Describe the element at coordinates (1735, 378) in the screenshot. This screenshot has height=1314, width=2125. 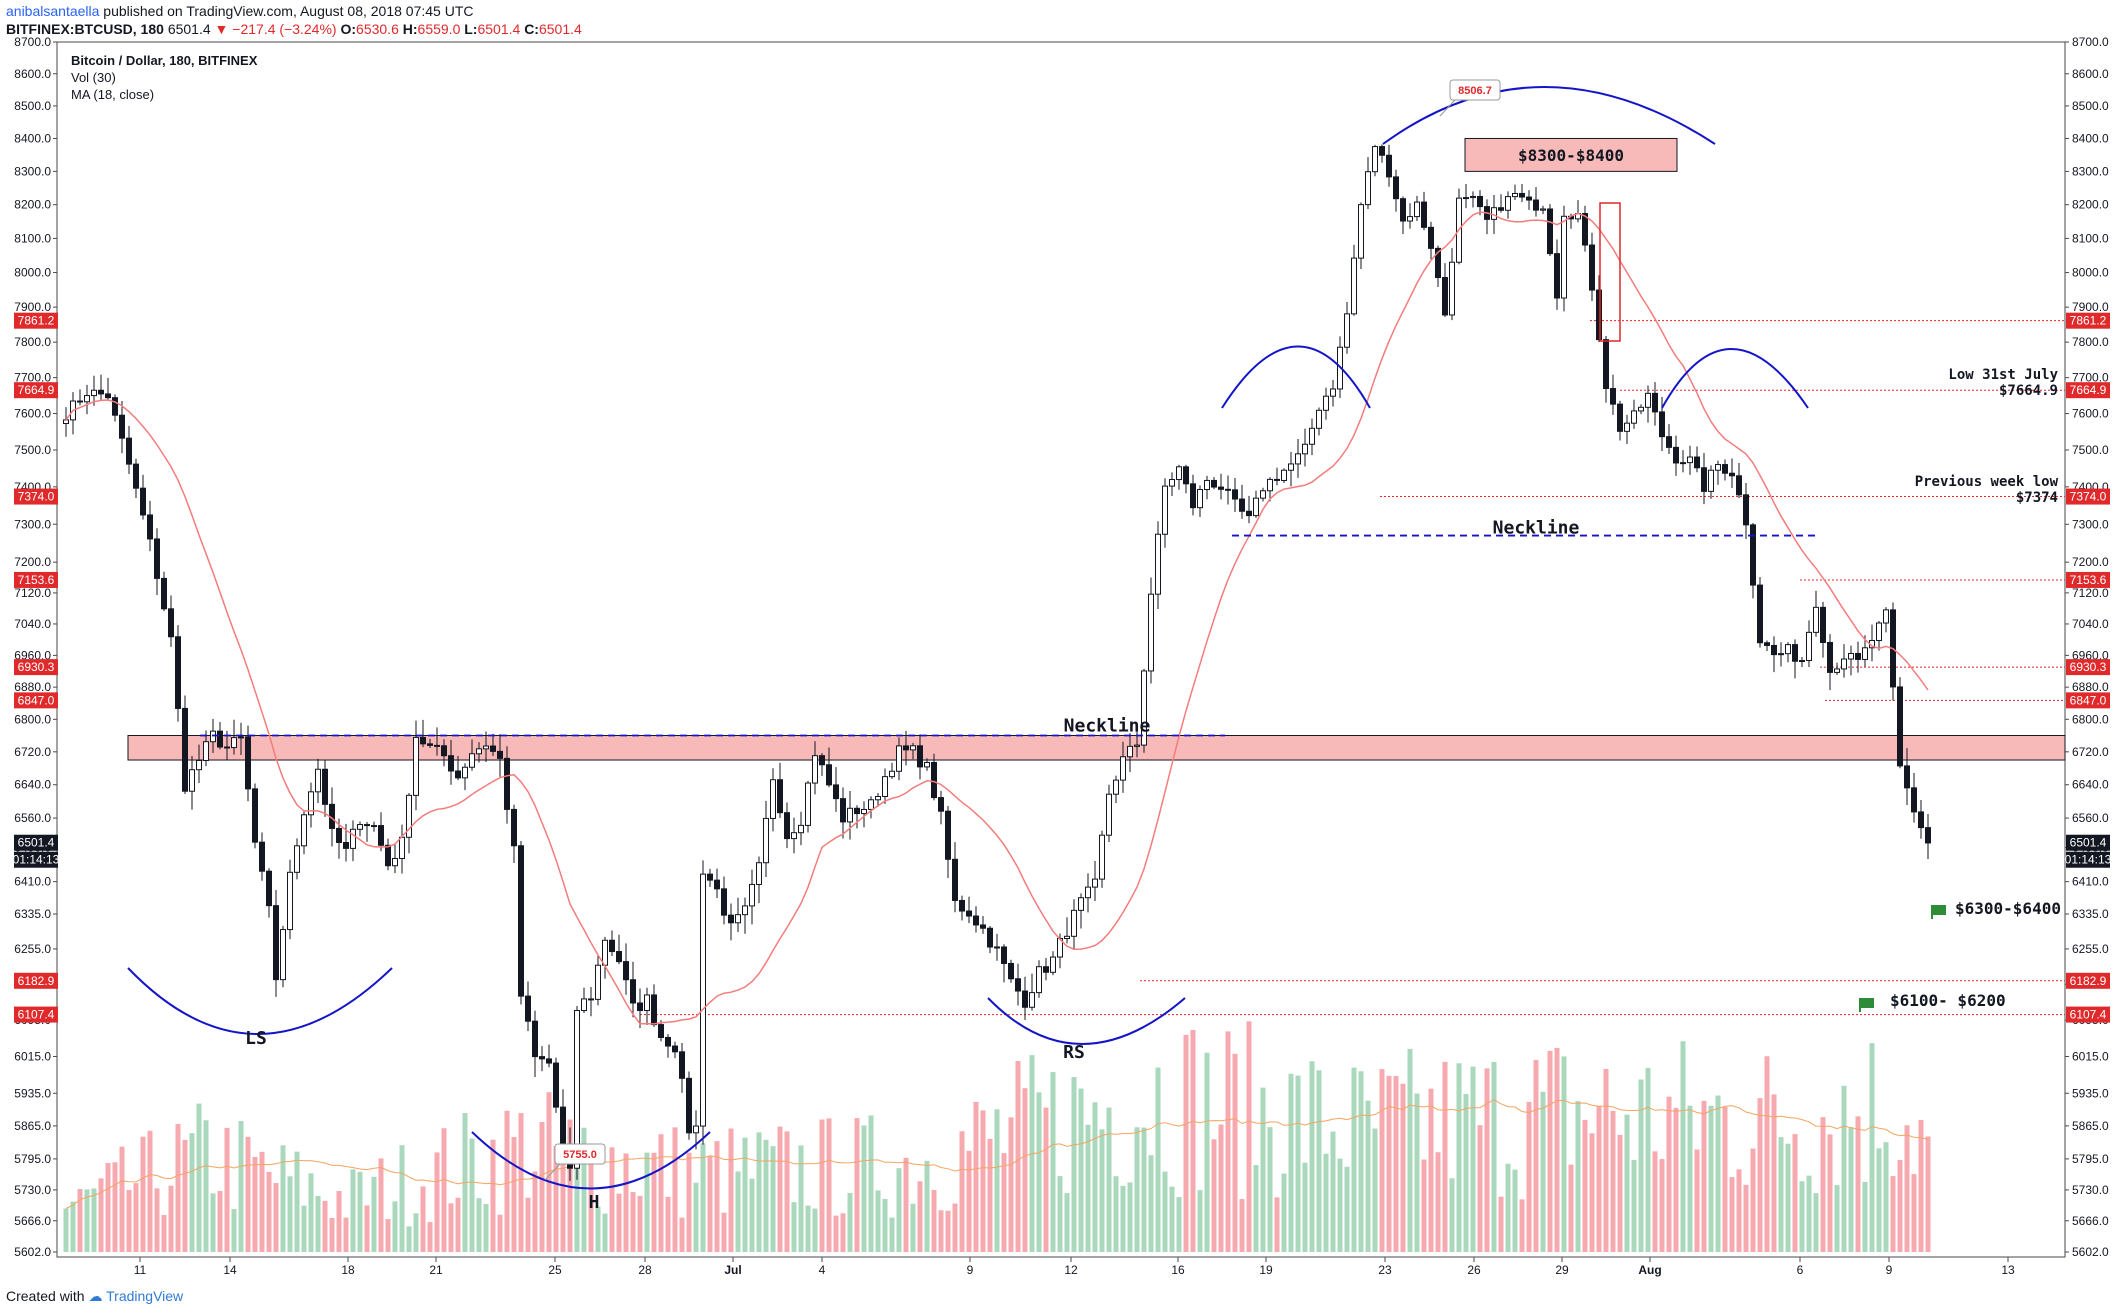
I see `pattern-arc` at that location.